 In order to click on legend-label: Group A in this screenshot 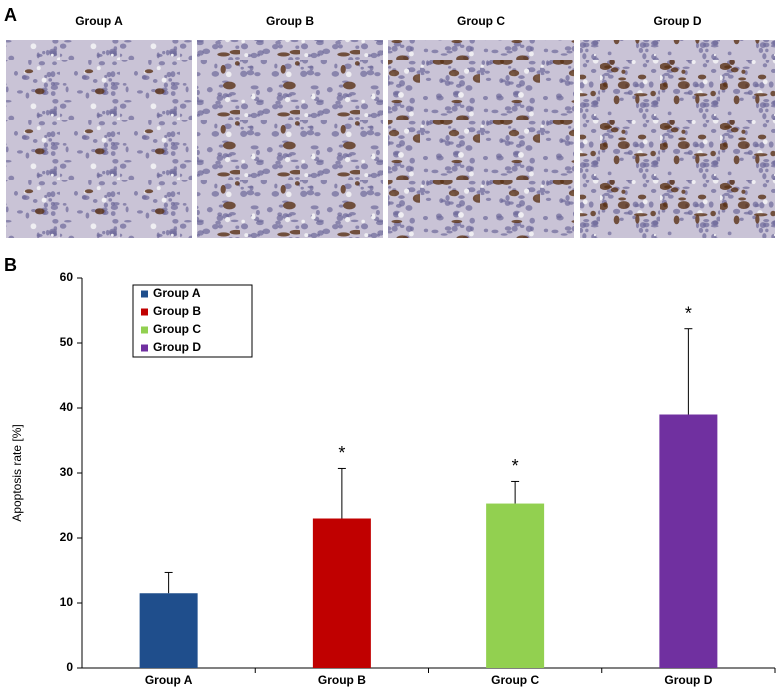, I will do `click(177, 293)`.